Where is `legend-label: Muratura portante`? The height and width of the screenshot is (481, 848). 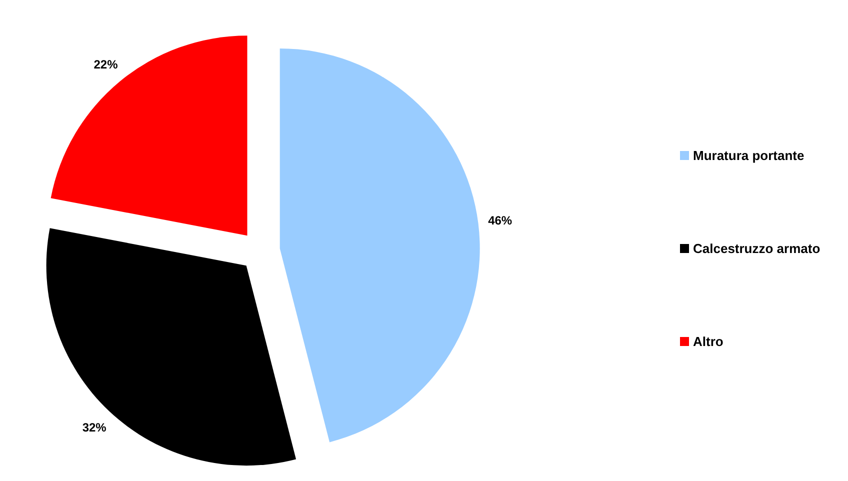 legend-label: Muratura portante is located at coordinates (748, 155).